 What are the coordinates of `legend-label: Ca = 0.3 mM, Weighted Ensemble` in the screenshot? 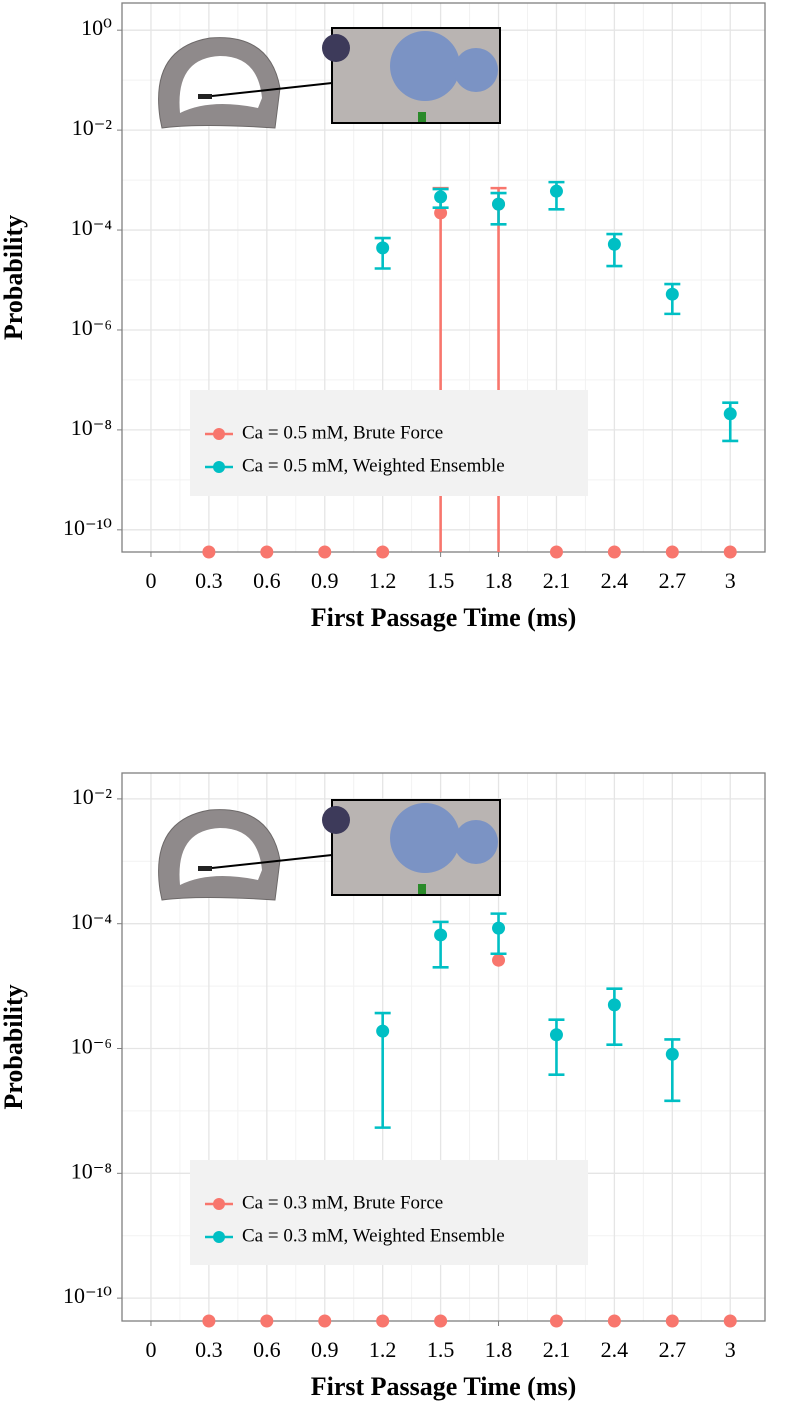 It's located at (373, 1235).